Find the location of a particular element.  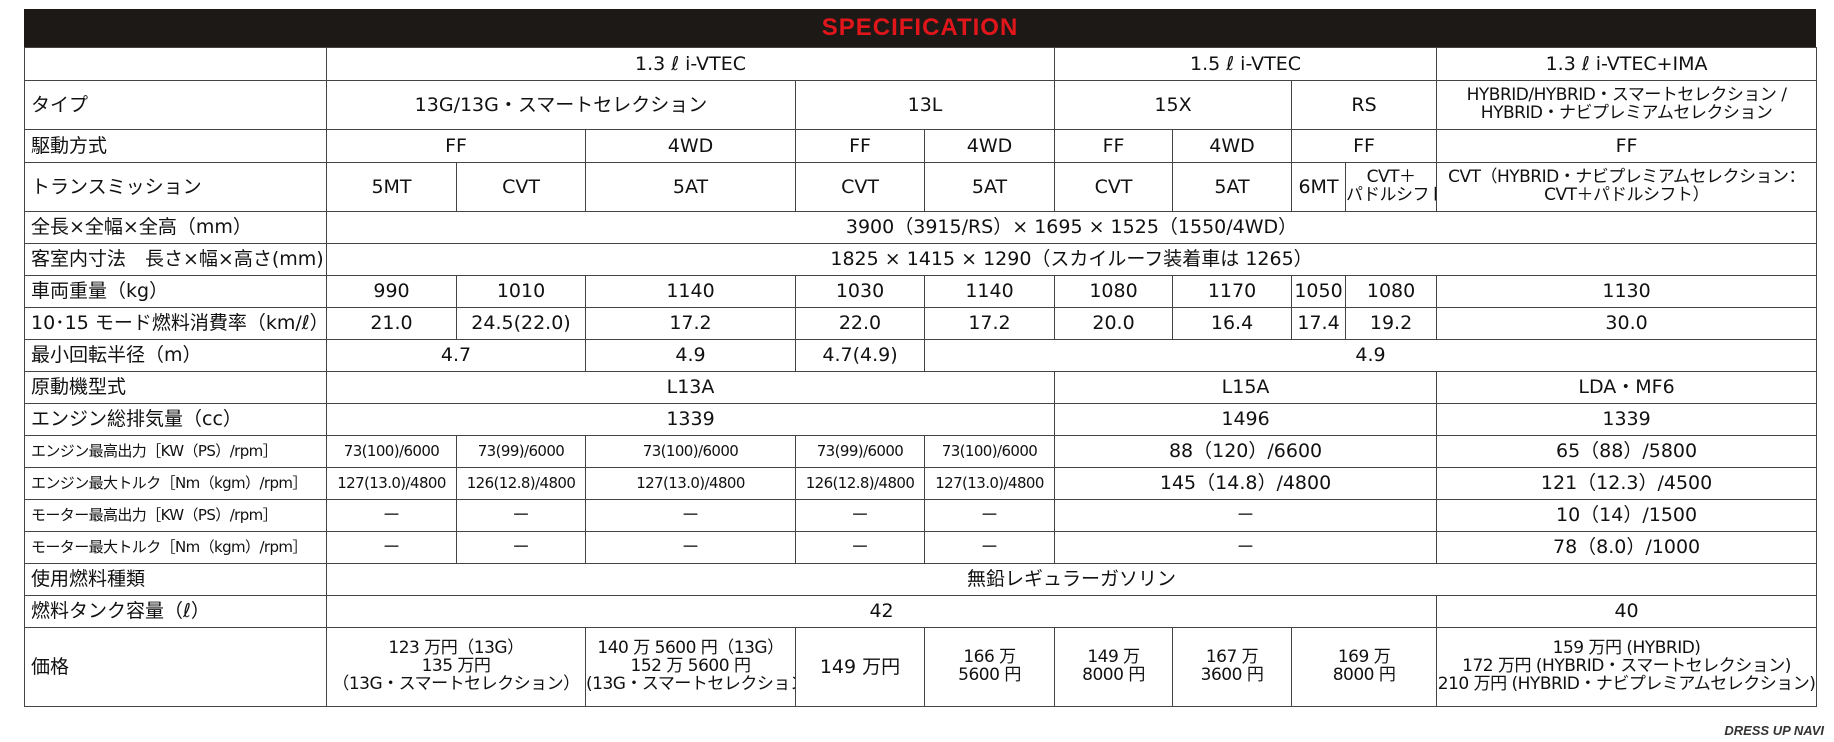

table-cell: 22.0 is located at coordinates (860, 323).